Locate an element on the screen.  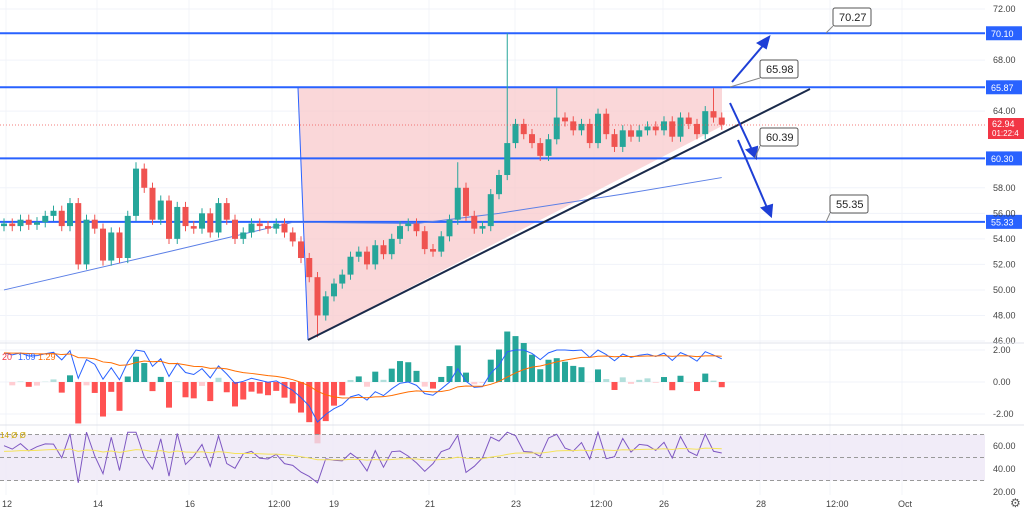
price-tick: 64.00 is located at coordinates (1004, 111).